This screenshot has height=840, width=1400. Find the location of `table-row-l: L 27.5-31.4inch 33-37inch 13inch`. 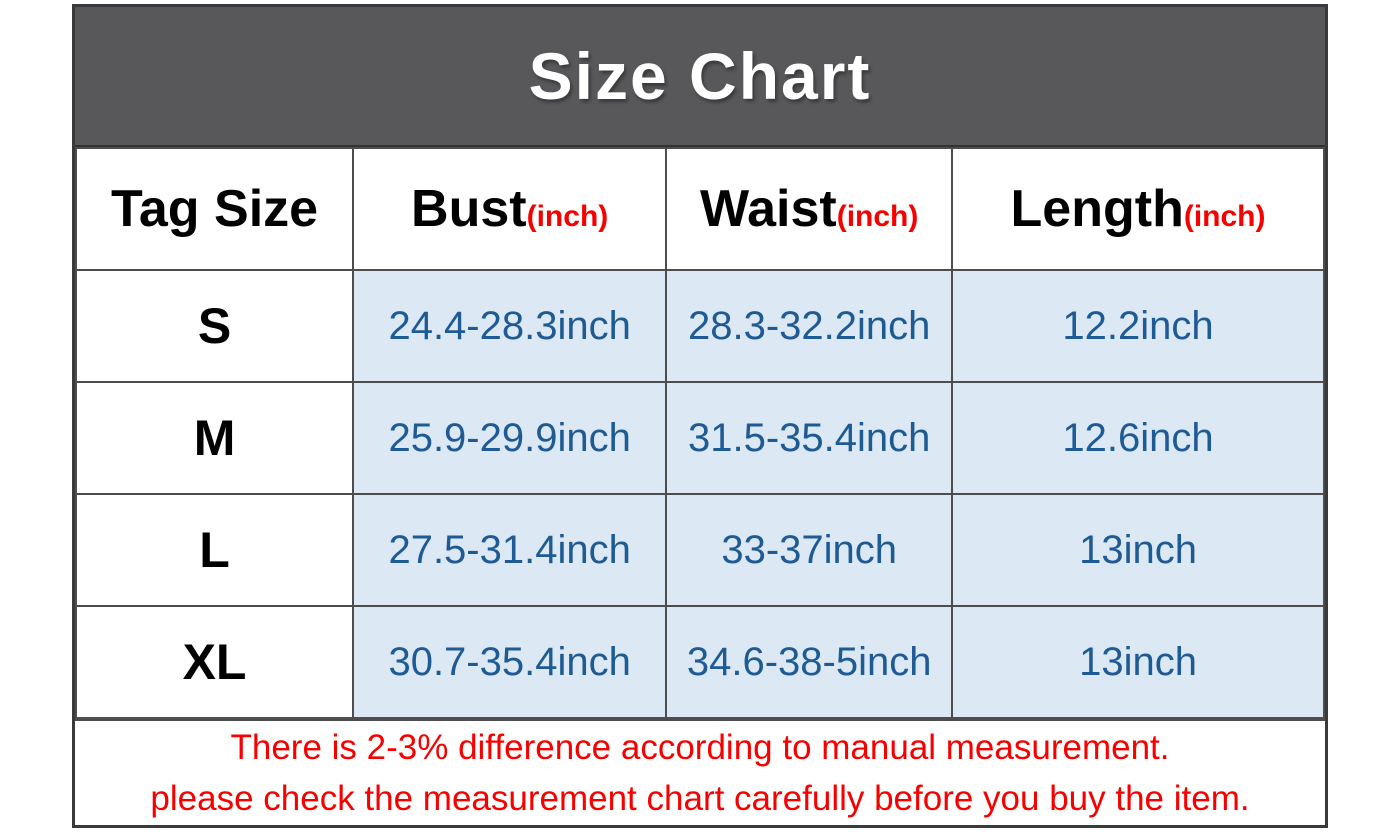

table-row-l: L 27.5-31.4inch 33-37inch 13inch is located at coordinates (699, 550).